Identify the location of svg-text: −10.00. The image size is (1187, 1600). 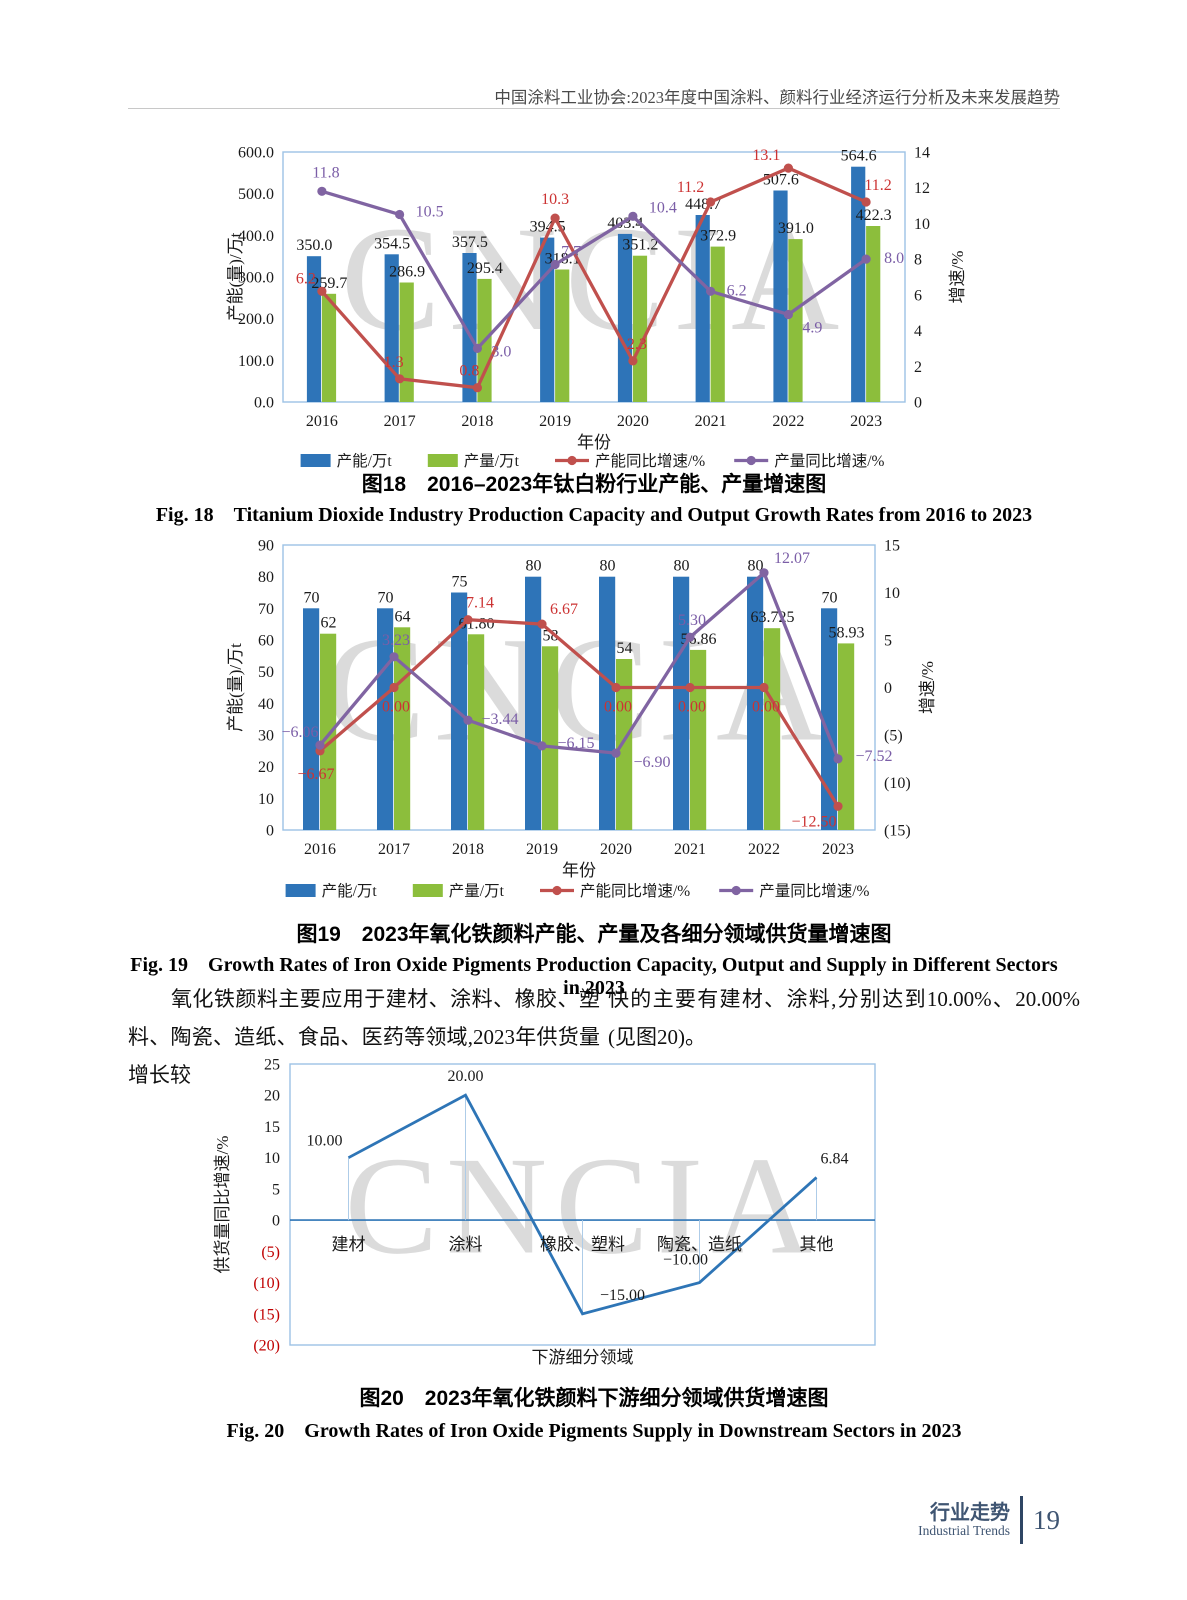
(685, 1260).